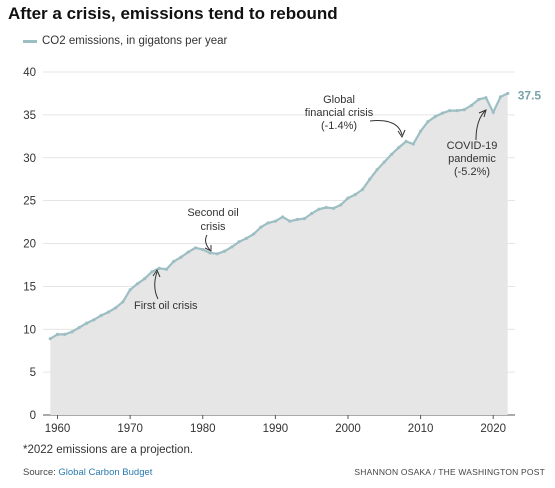  I want to click on data-point-2004, so click(377, 170).